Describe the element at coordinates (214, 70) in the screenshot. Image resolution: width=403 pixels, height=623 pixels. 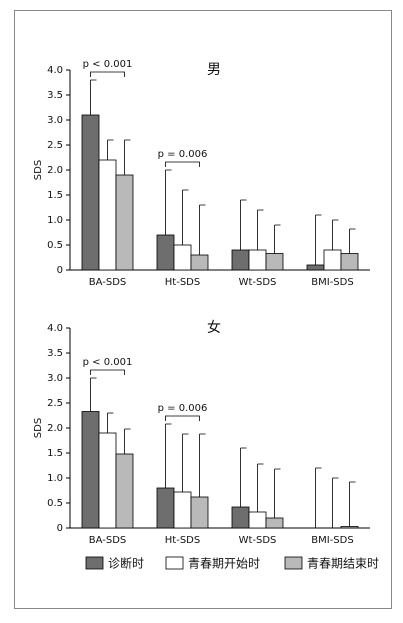
I see `chart-title: 男` at that location.